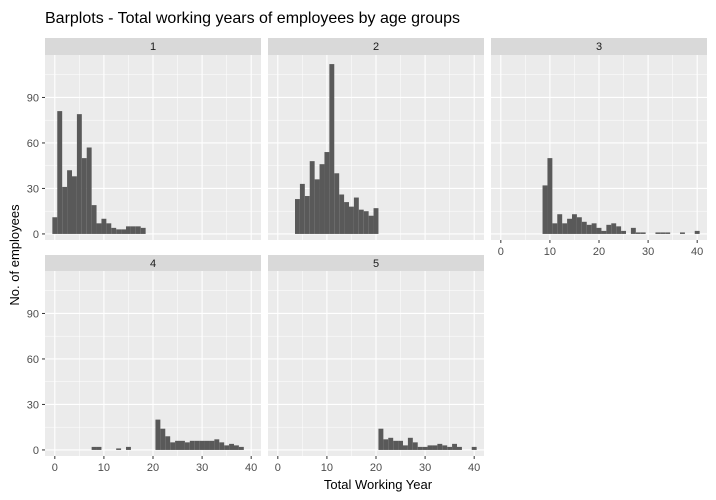 Image resolution: width=716 pixels, height=500 pixels. What do you see at coordinates (33, 405) in the screenshot?
I see `y-tick-label: 30` at bounding box center [33, 405].